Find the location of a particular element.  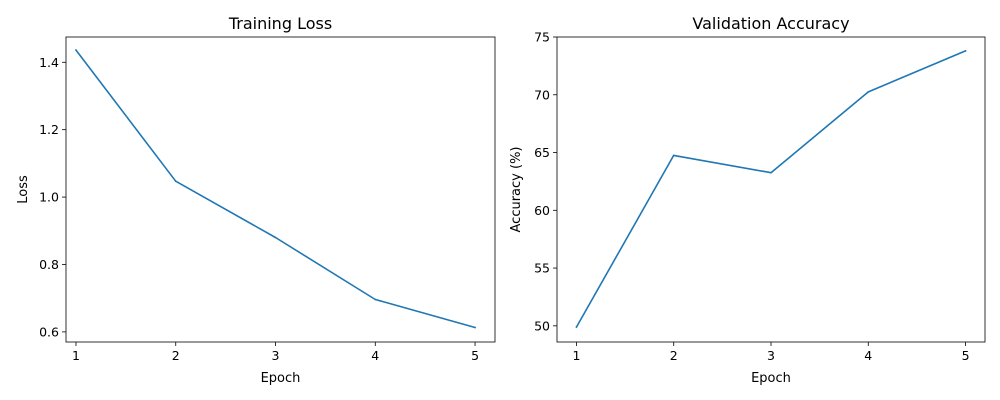

y-tick-label: 50 is located at coordinates (542, 325).